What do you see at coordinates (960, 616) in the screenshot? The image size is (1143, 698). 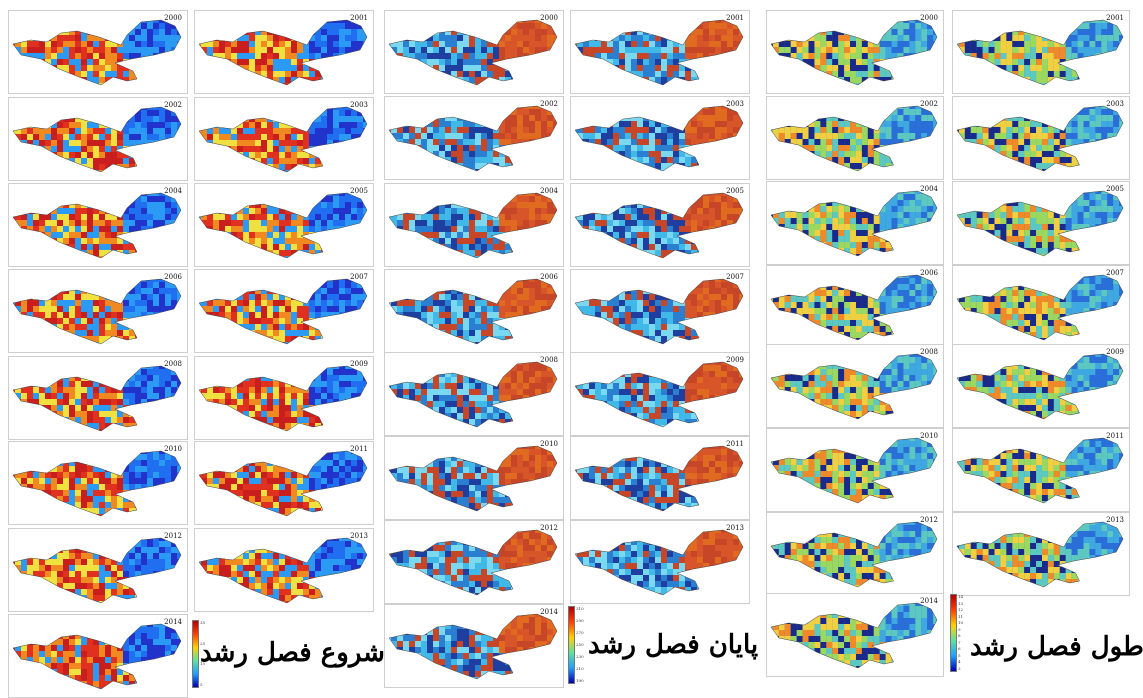 I see `colorbar-tick-label: 11` at bounding box center [960, 616].